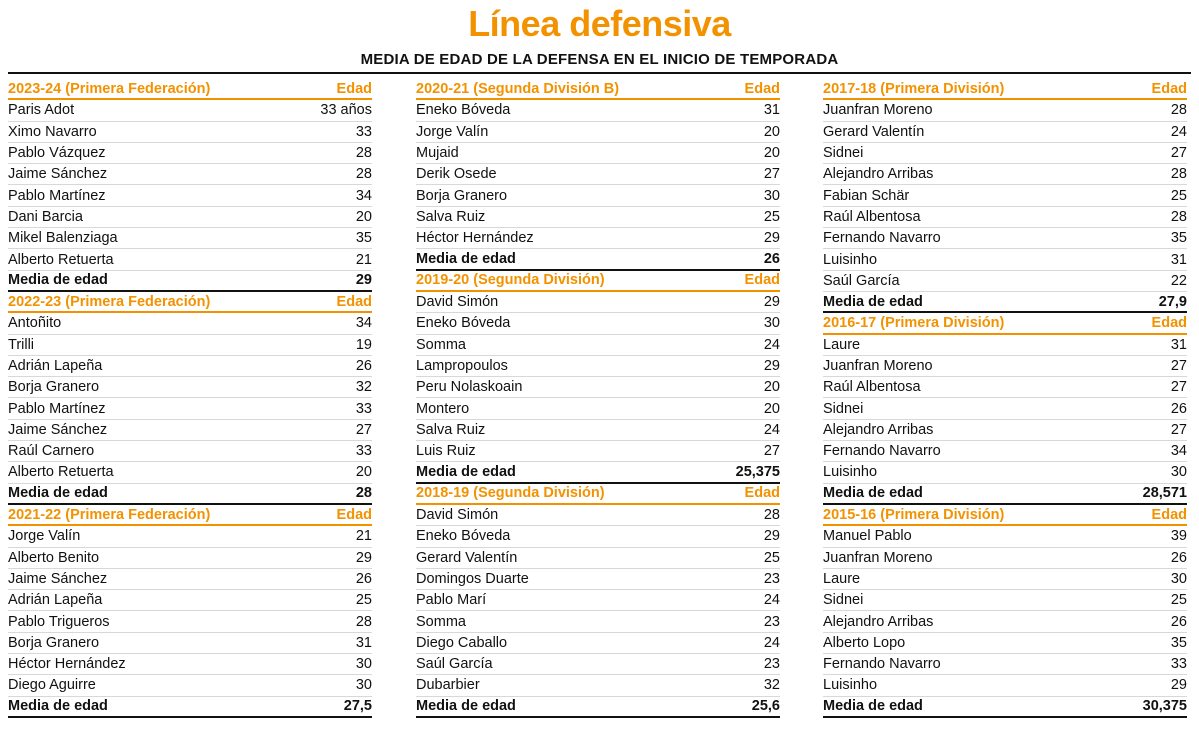  Describe the element at coordinates (363, 387) in the screenshot. I see `player-age: 32` at that location.